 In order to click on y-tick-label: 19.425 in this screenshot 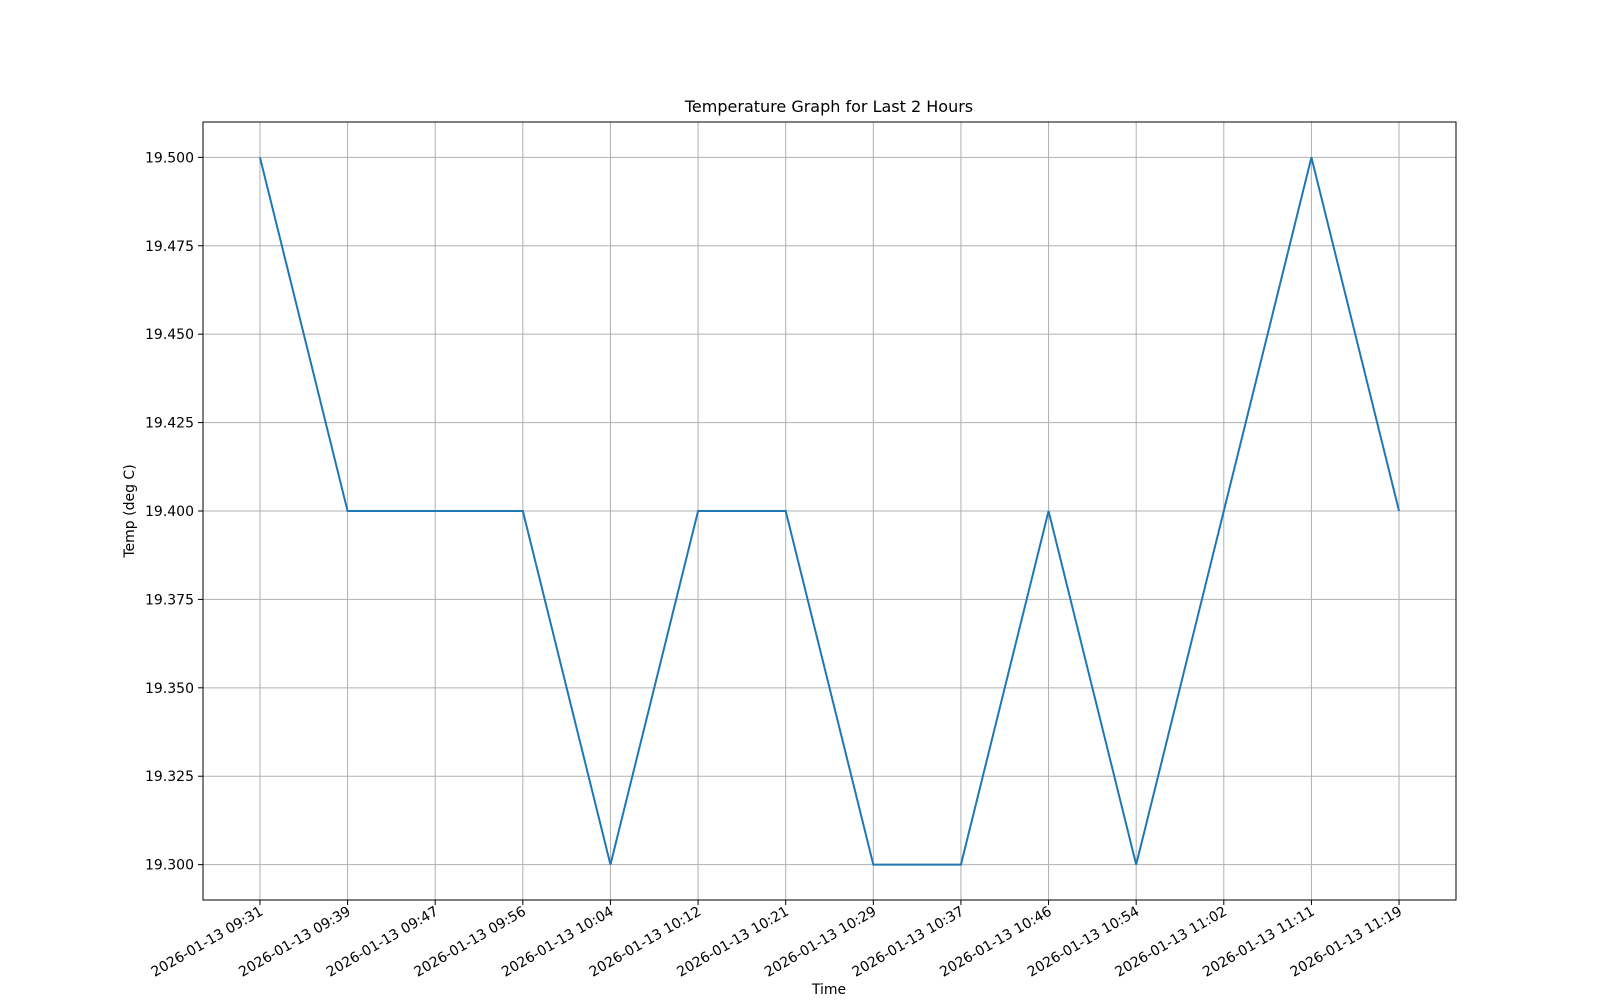, I will do `click(169, 424)`.